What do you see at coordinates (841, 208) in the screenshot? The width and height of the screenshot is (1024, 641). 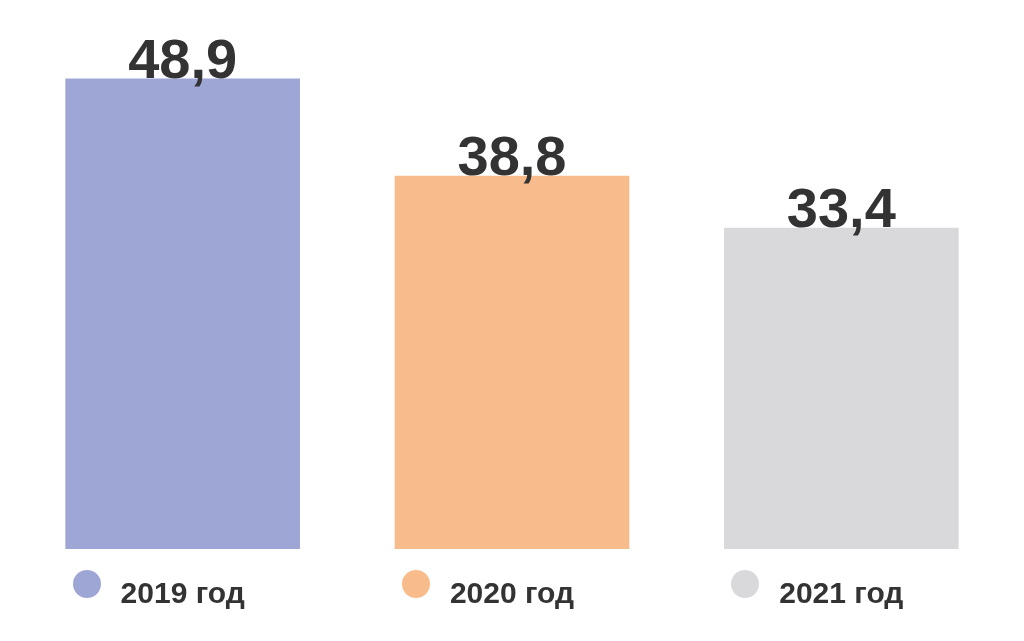 I see `data-label: 33,4` at bounding box center [841, 208].